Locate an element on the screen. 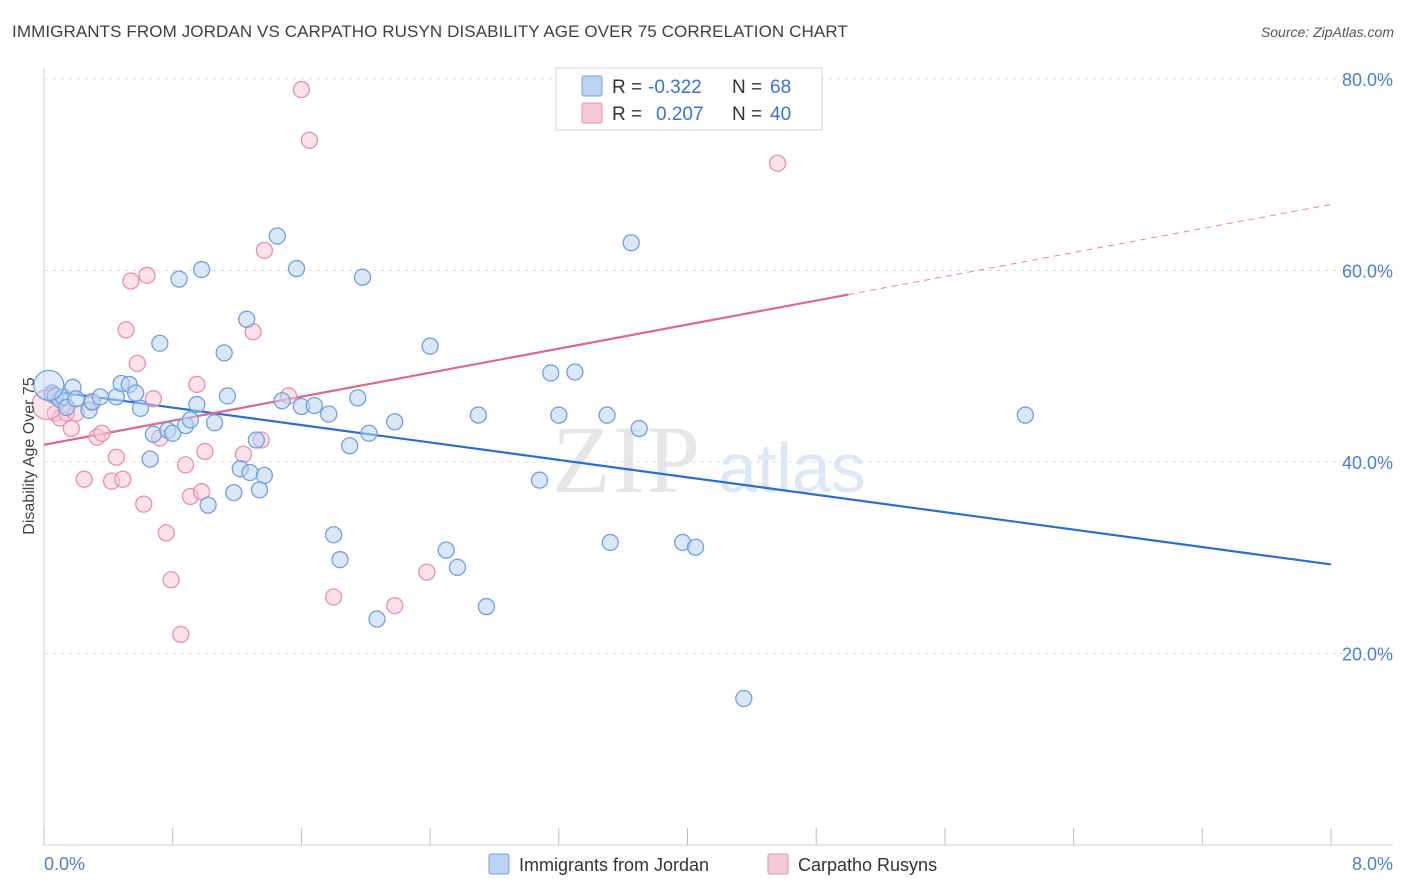  legend-swatch-rusyn is located at coordinates (592, 113).